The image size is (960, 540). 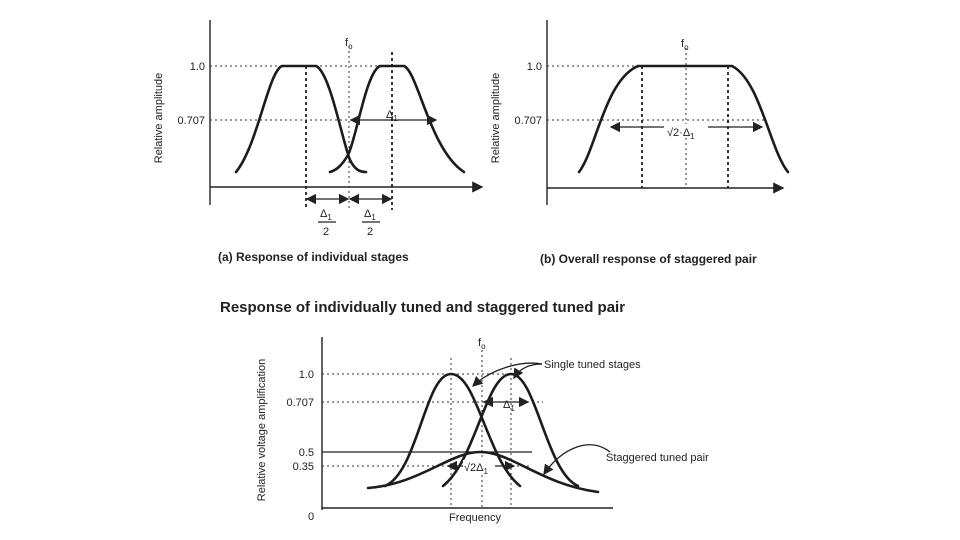 What do you see at coordinates (681, 134) in the screenshot?
I see `panel-b-bandwidth-label: √2·Δ1` at bounding box center [681, 134].